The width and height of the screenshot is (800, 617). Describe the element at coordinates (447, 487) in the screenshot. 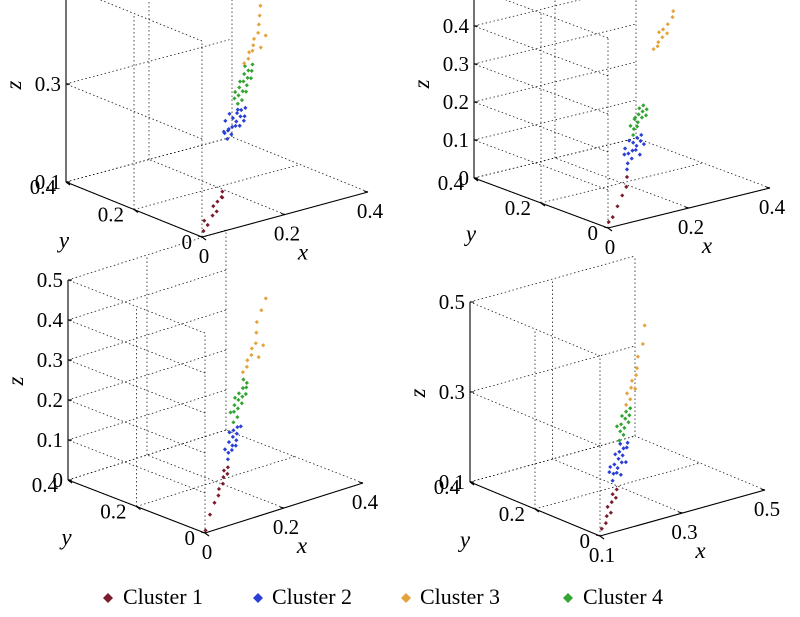

I see `y-tick-label: 0.4` at that location.